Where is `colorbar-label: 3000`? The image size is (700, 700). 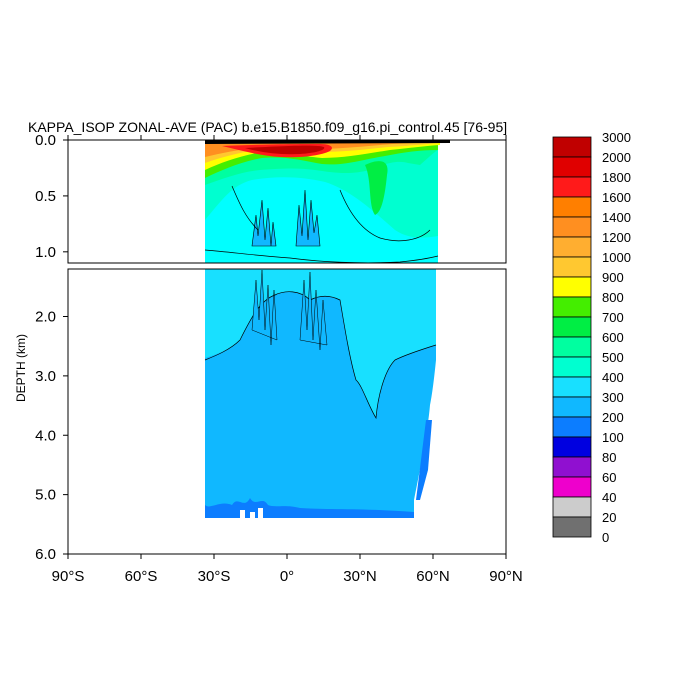 colorbar-label: 3000 is located at coordinates (616, 137).